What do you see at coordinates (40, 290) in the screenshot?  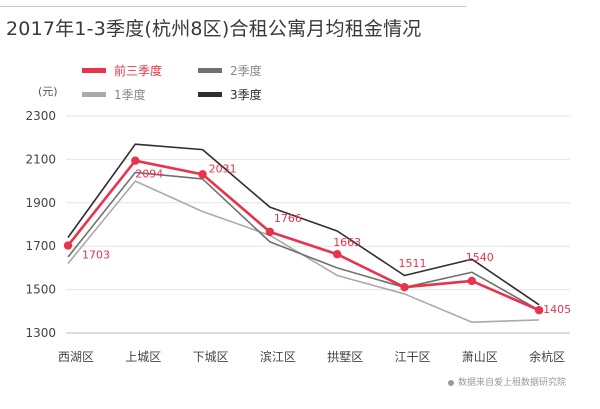 I see `y-tick-label: 1500` at bounding box center [40, 290].